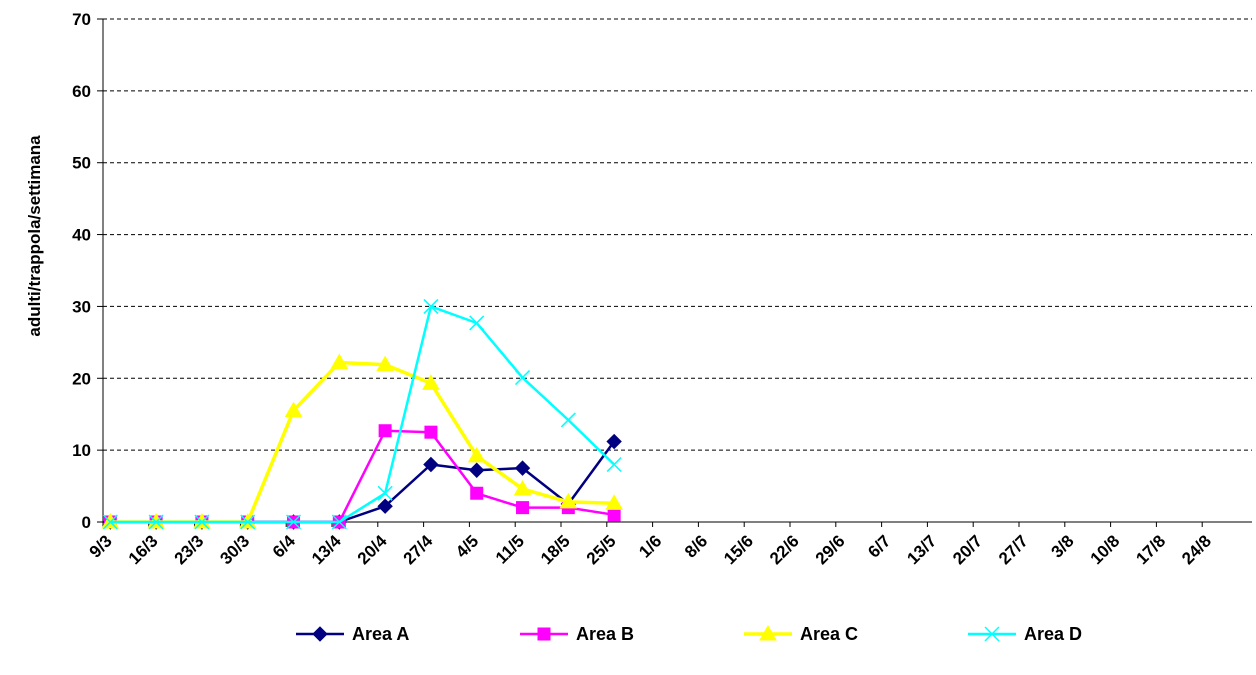 Image resolution: width=1256 pixels, height=675 pixels. I want to click on legend-label: Area A, so click(380, 634).